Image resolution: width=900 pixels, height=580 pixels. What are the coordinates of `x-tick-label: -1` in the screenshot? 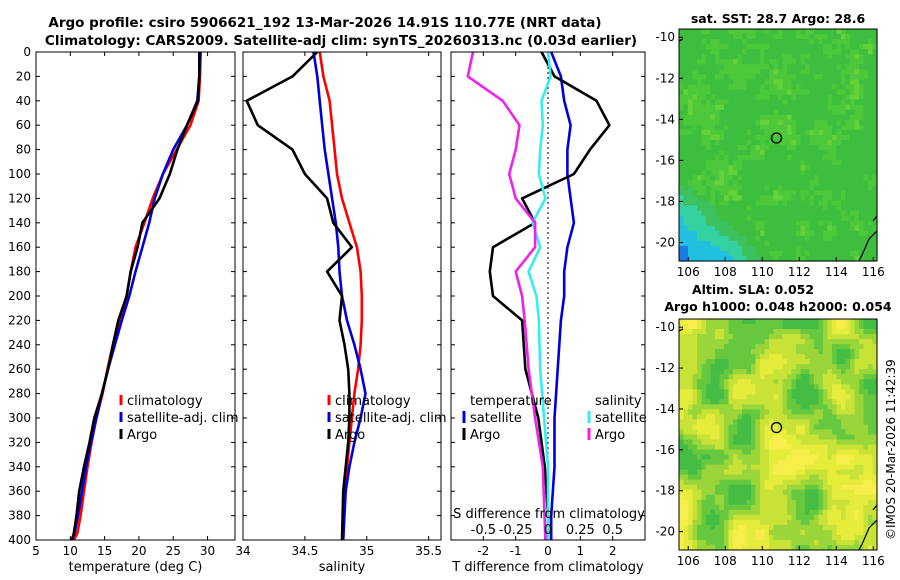 It's located at (516, 551).